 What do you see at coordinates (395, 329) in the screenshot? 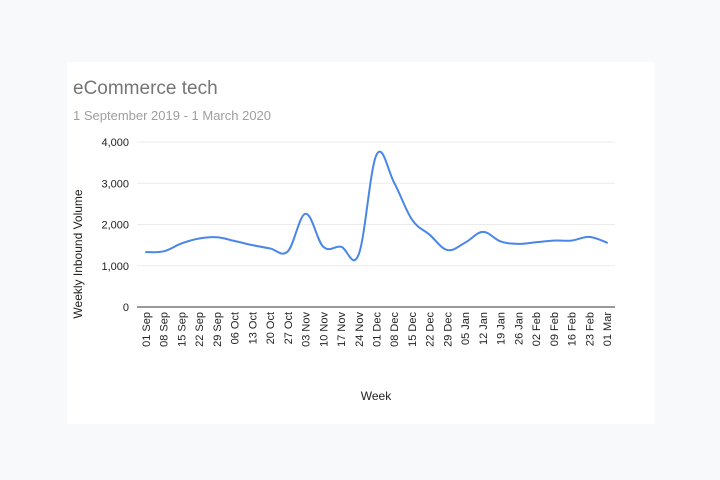
I see `x-tick-label: 08 Dec` at bounding box center [395, 329].